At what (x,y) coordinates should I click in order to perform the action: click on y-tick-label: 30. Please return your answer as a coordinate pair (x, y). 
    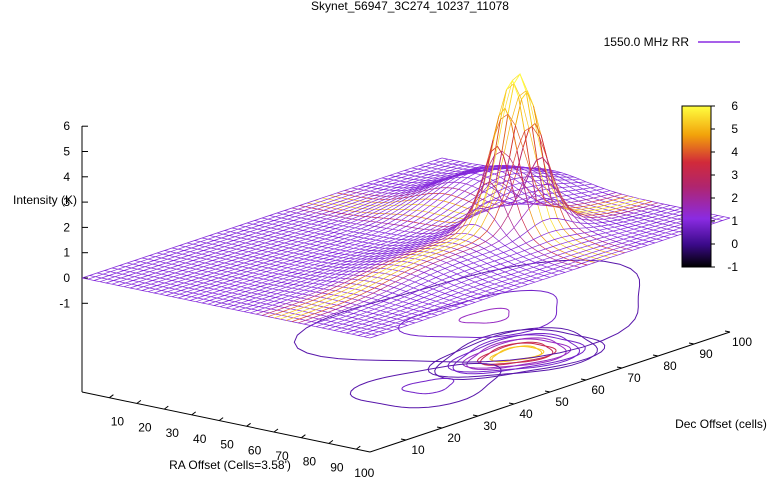
    Looking at the image, I should click on (490, 426).